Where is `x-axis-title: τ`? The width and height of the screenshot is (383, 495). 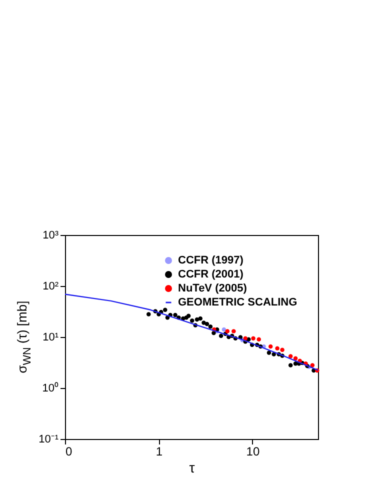 x-axis-title: τ is located at coordinates (192, 468).